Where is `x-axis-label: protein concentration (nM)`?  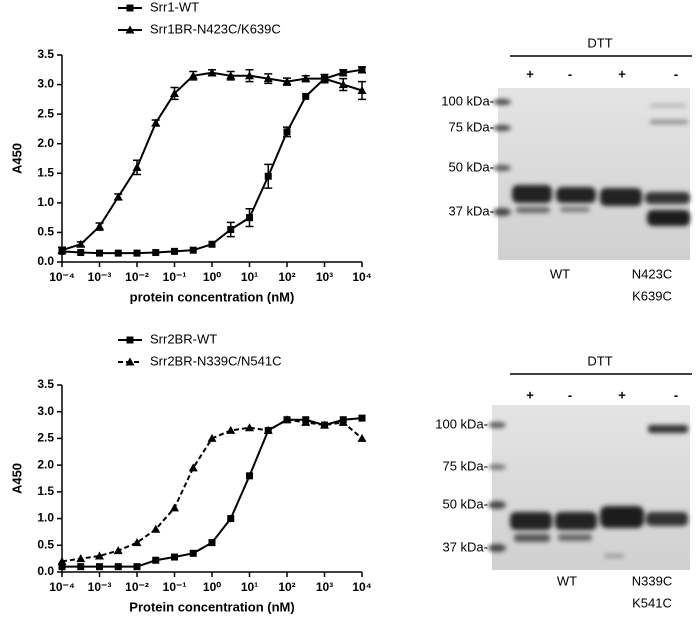
x-axis-label: protein concentration (nM) is located at coordinates (212, 296).